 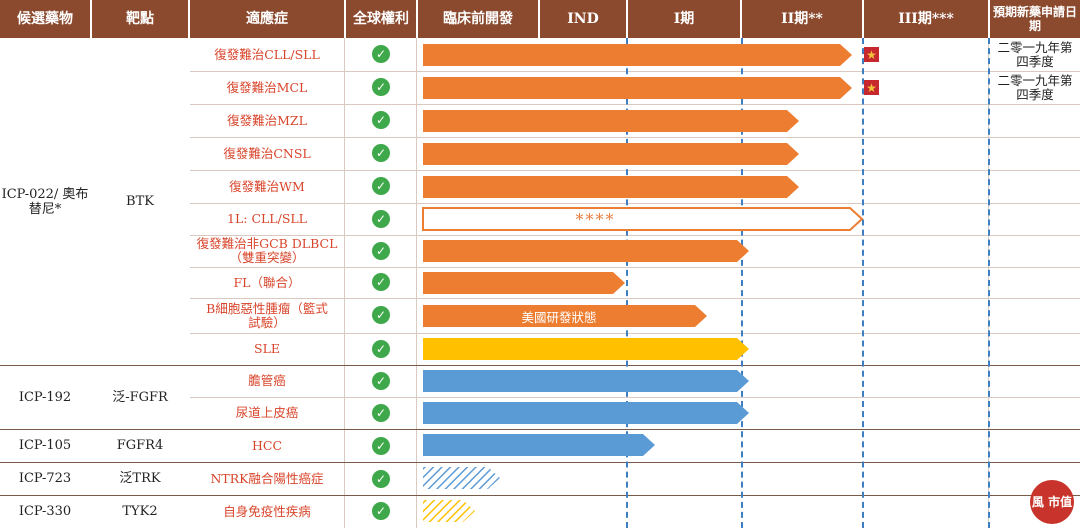 What do you see at coordinates (583, 19) in the screenshot?
I see `header-ind: IND` at bounding box center [583, 19].